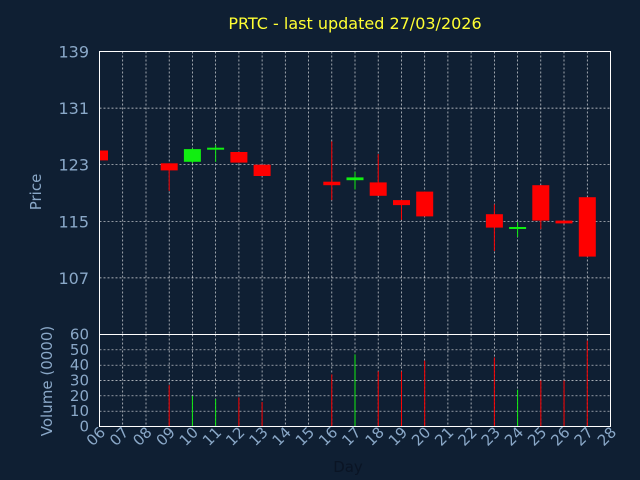 This screenshot has width=640, height=480. I want to click on price-axis-labels: 107 115 123 131 139, so click(73, 165).